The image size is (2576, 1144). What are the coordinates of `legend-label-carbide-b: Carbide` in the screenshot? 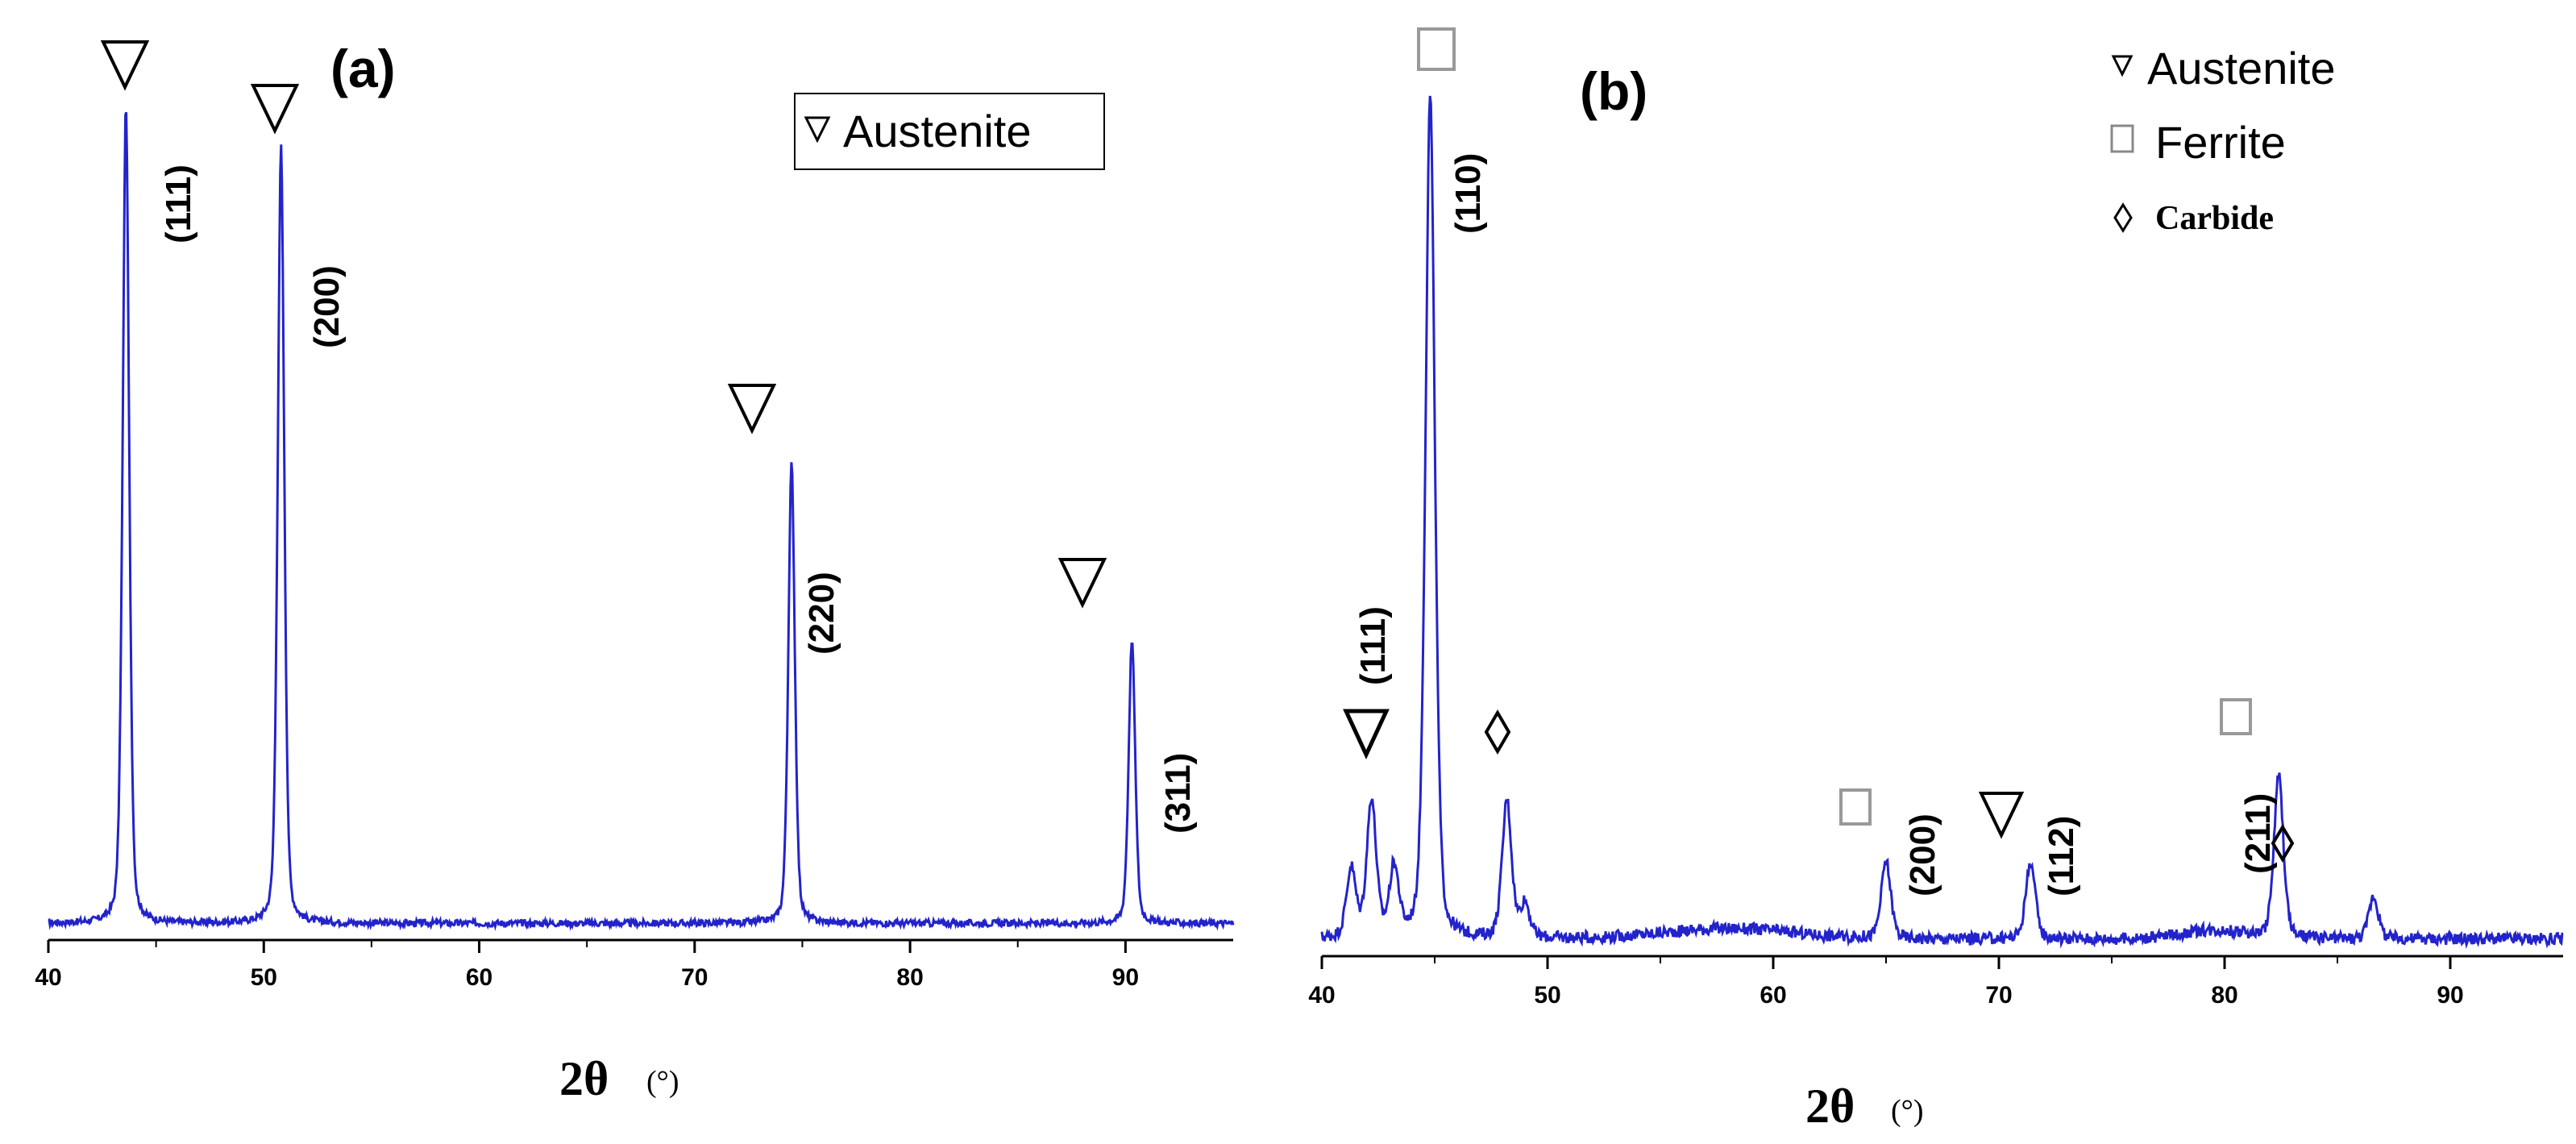 It's located at (2214, 218).